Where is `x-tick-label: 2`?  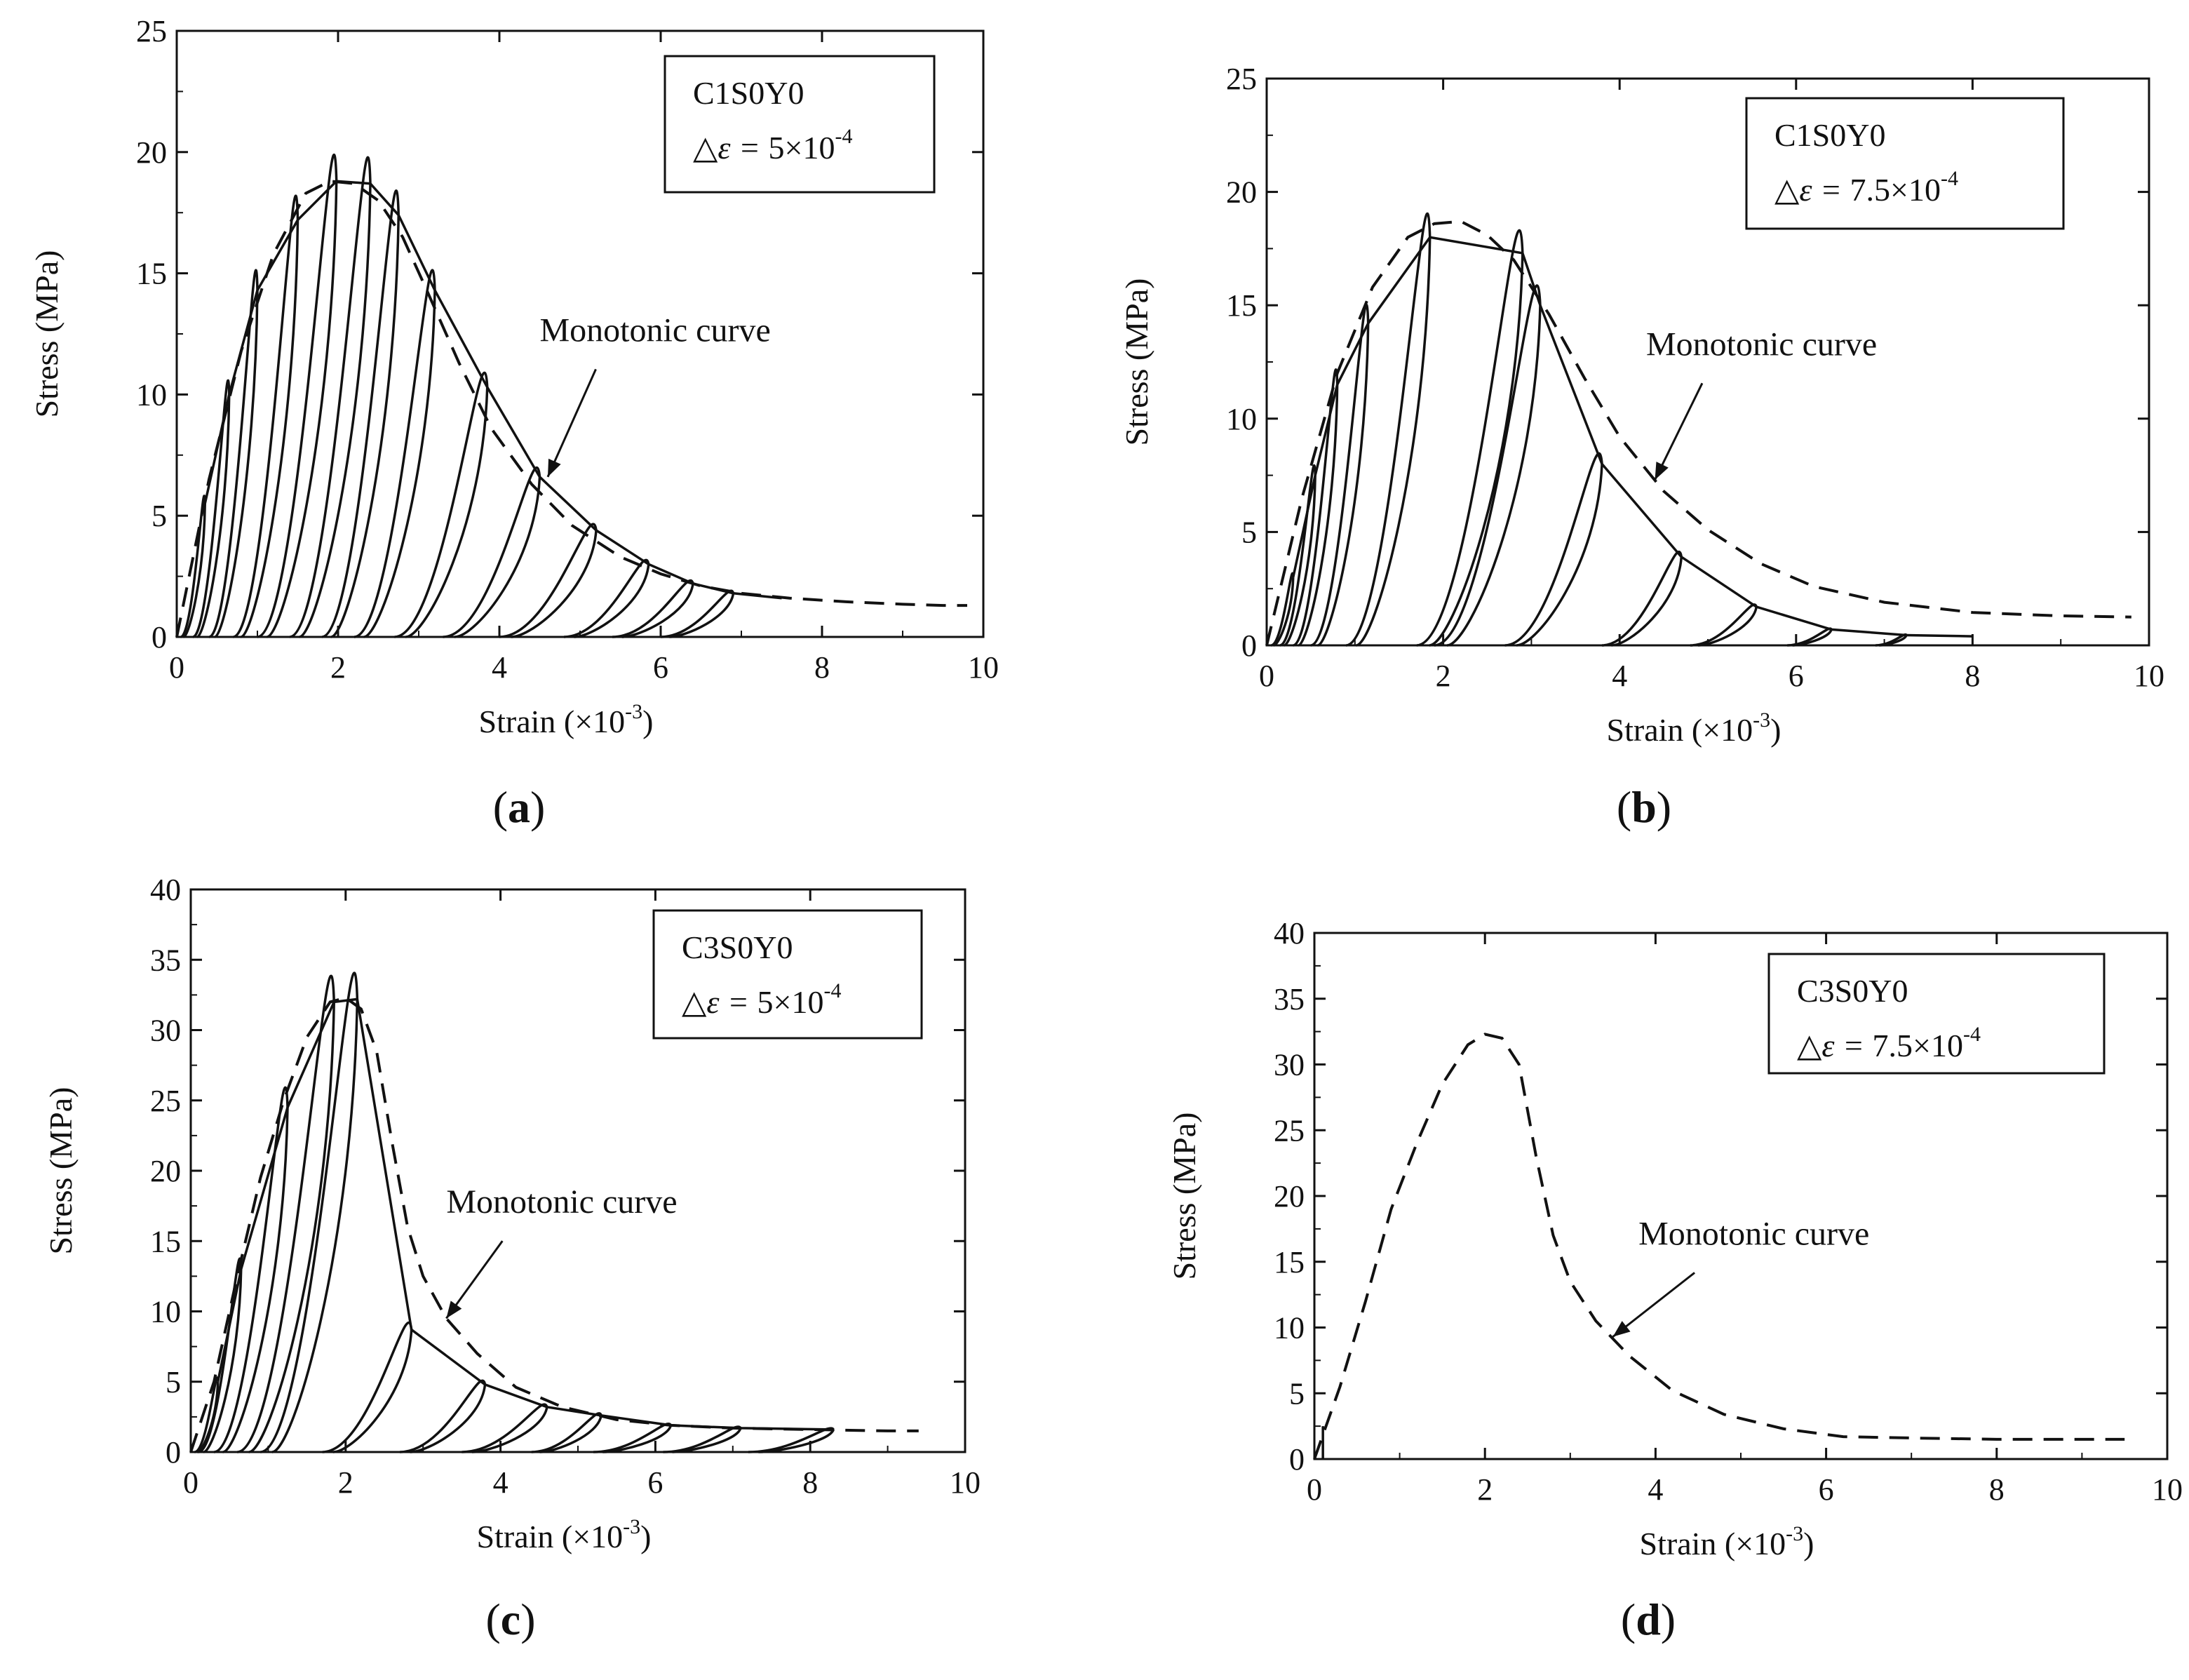 x-tick-label: 2 is located at coordinates (345, 1482).